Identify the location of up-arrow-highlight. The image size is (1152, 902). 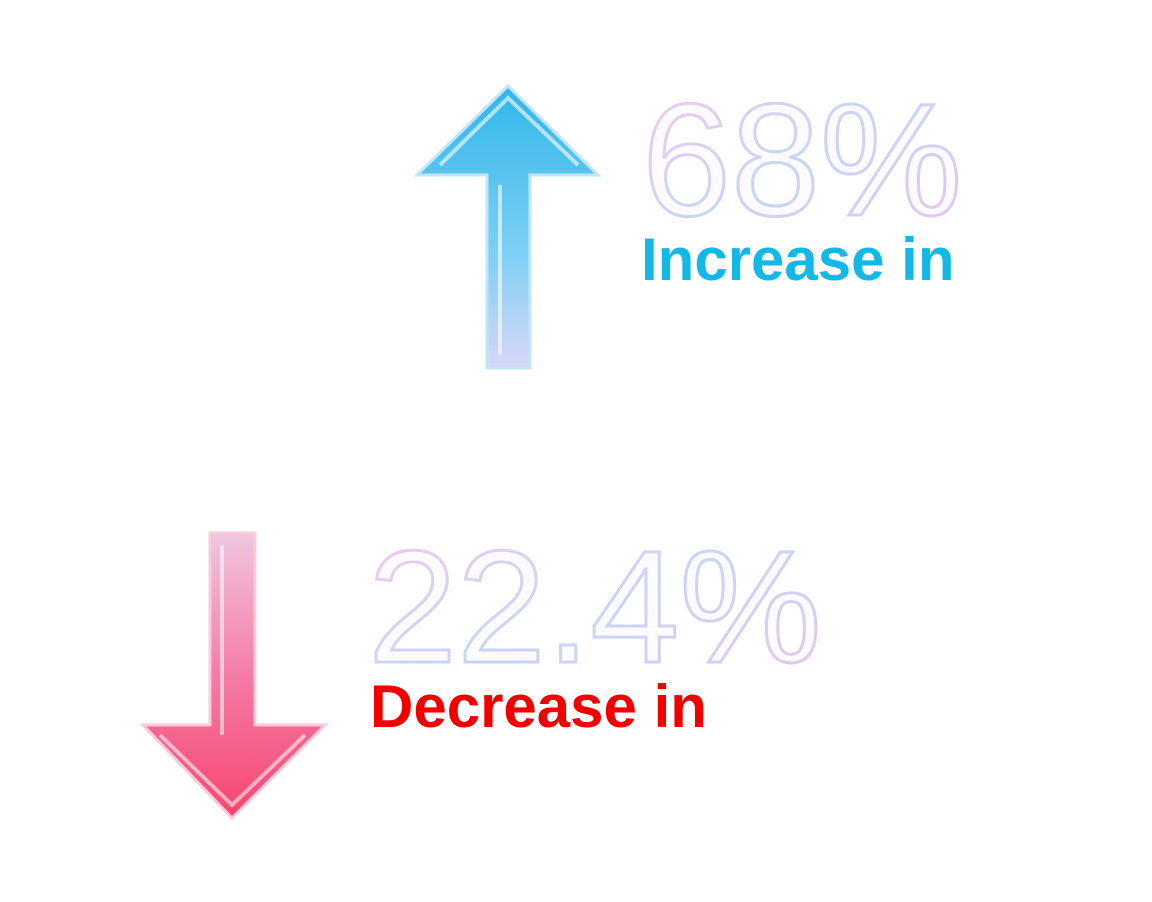
(509, 225).